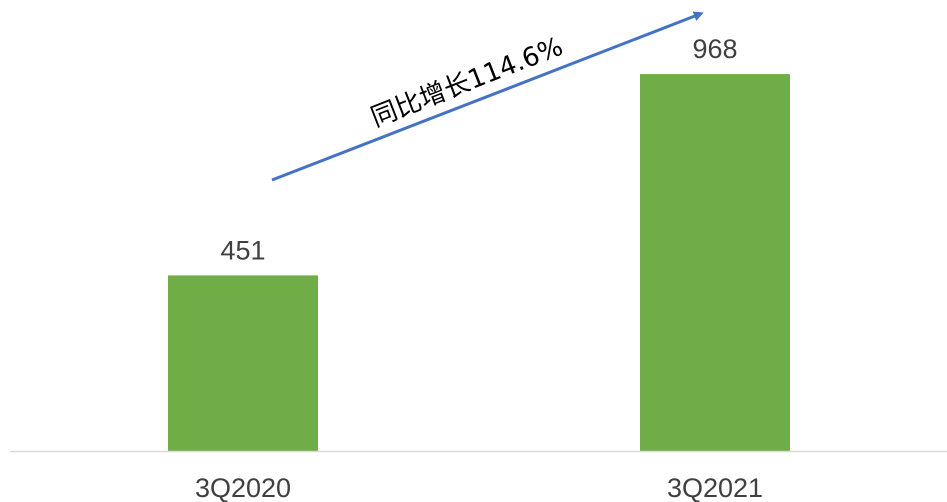  Describe the element at coordinates (715, 262) in the screenshot. I see `bar-3Q2021` at that location.